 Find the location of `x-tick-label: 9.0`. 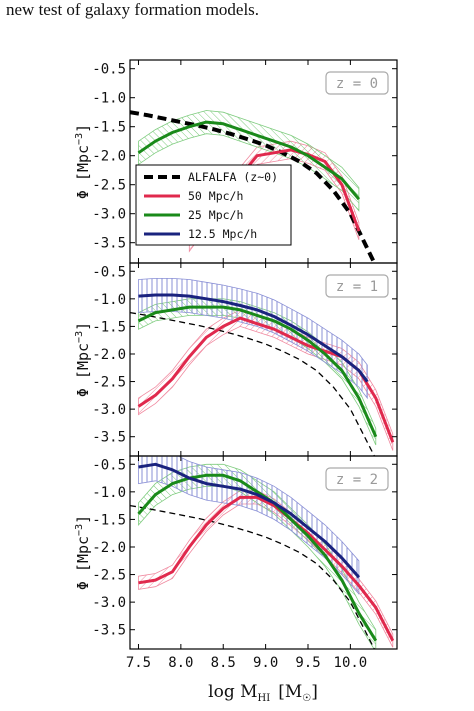

x-tick-label: 9.0 is located at coordinates (265, 663).